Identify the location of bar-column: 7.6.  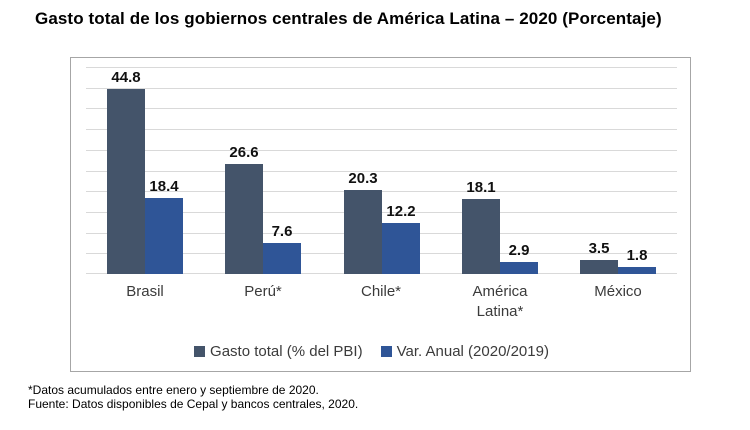
(282, 170).